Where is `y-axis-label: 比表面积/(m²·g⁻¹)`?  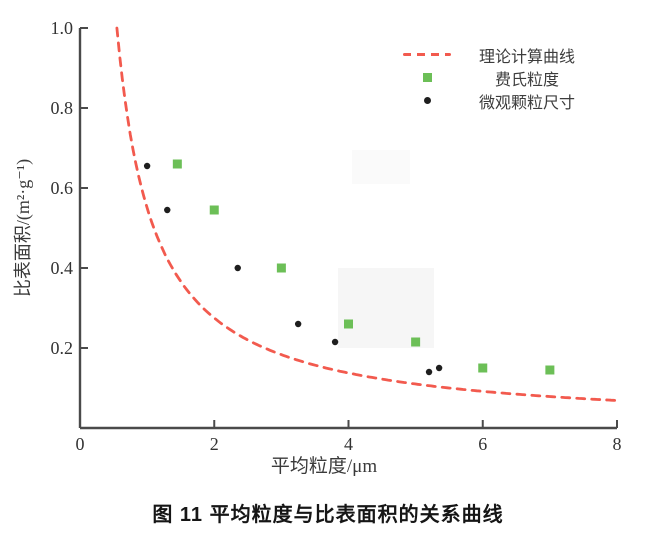
y-axis-label: 比表面积/(m²·g⁻¹) is located at coordinates (23, 228).